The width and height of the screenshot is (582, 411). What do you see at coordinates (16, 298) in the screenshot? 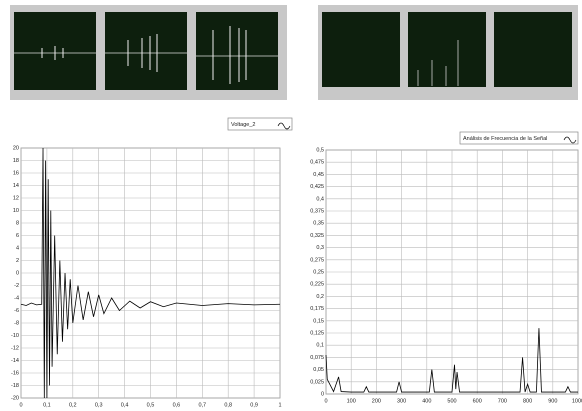
I see `y-tick-label: -4` at bounding box center [16, 298].